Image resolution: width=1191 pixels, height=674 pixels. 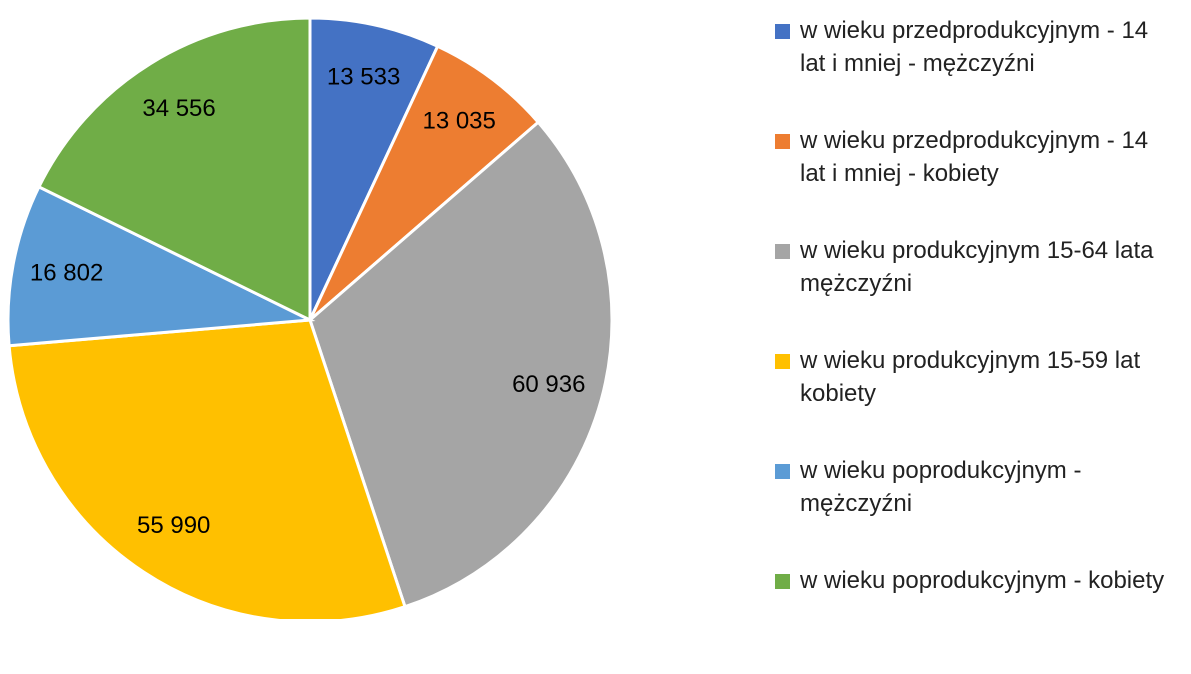 What do you see at coordinates (548, 384) in the screenshot?
I see `data-label: 60 936` at bounding box center [548, 384].